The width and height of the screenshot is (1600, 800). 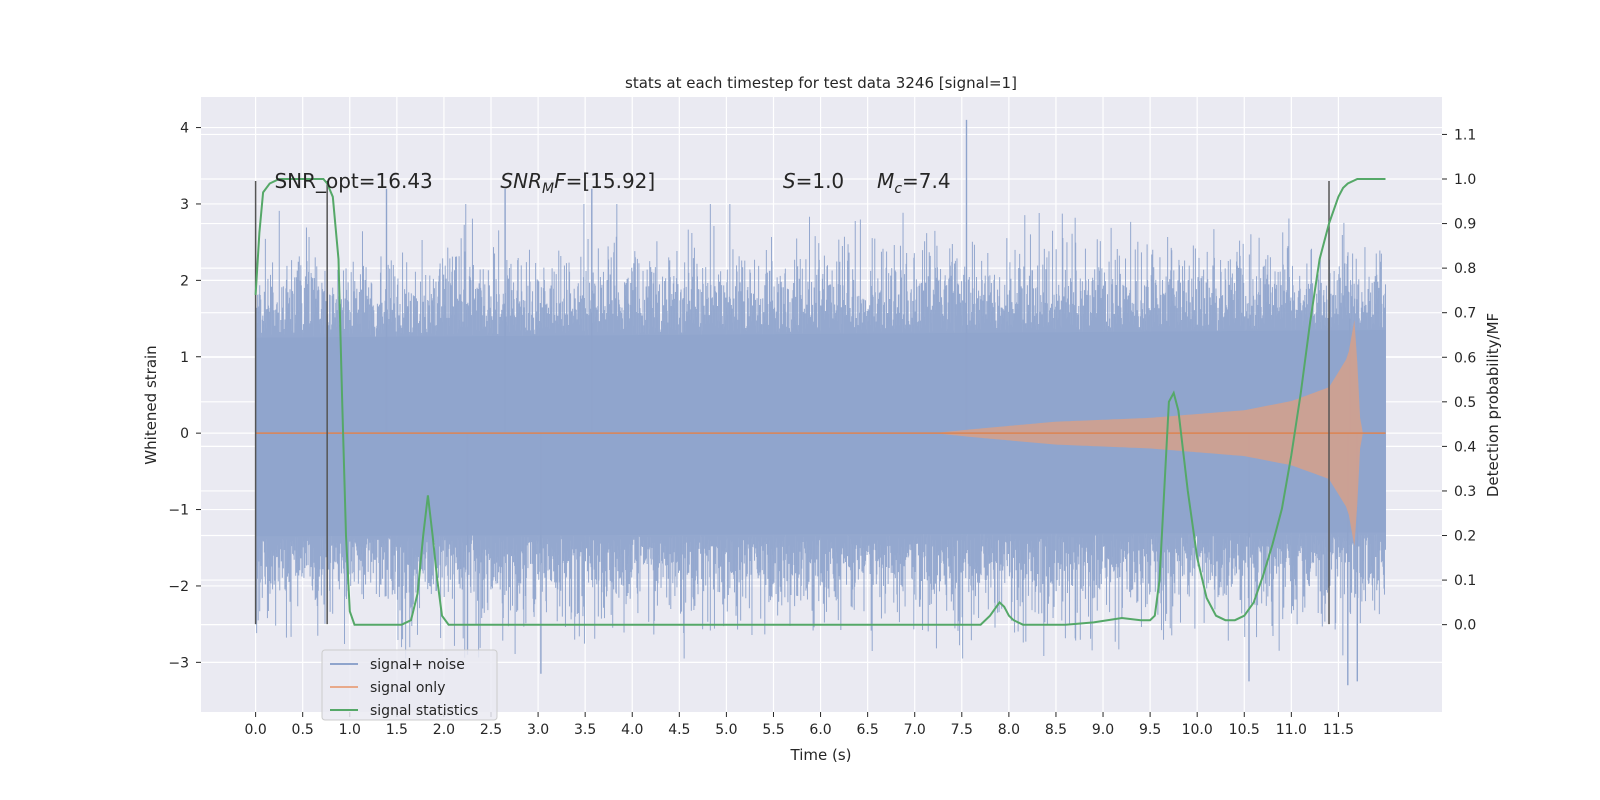 What do you see at coordinates (407, 688) in the screenshot?
I see `legend-entry: signal only` at bounding box center [407, 688].